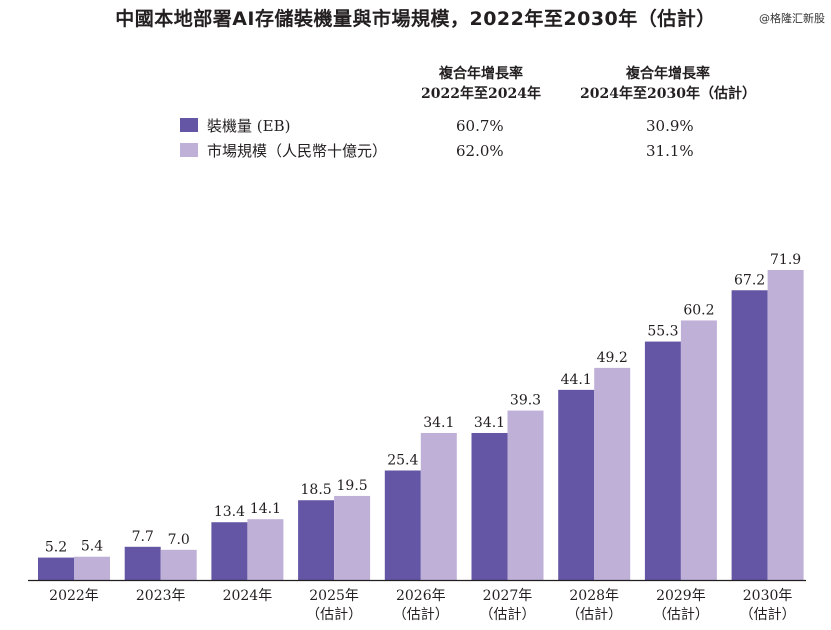 This screenshot has width=831, height=630. Describe the element at coordinates (698, 310) in the screenshot. I see `data-label: 60.2` at that location.